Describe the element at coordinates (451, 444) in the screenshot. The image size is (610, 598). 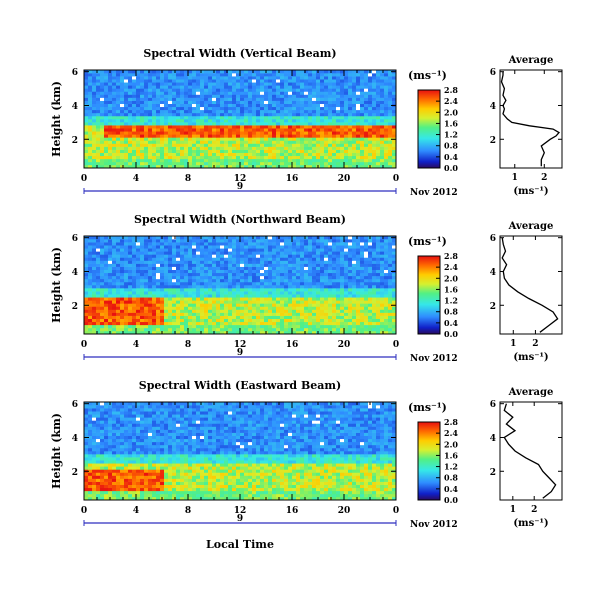
I see `colorbar-tick-label: 2.0` at that location.